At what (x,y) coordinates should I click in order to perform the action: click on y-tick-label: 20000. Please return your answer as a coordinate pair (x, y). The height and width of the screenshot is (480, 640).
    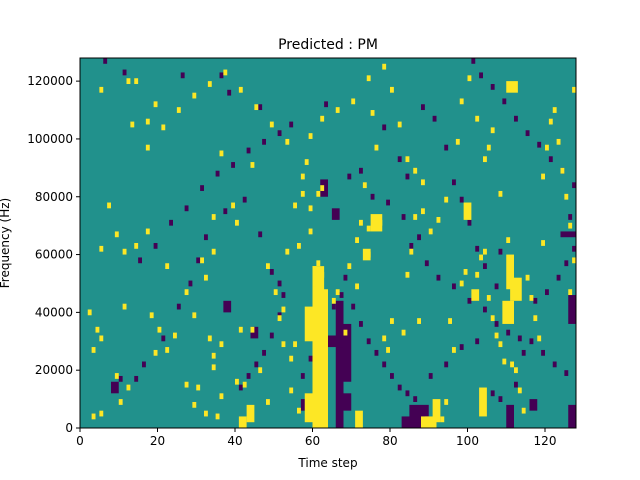
    Looking at the image, I should click on (54, 370).